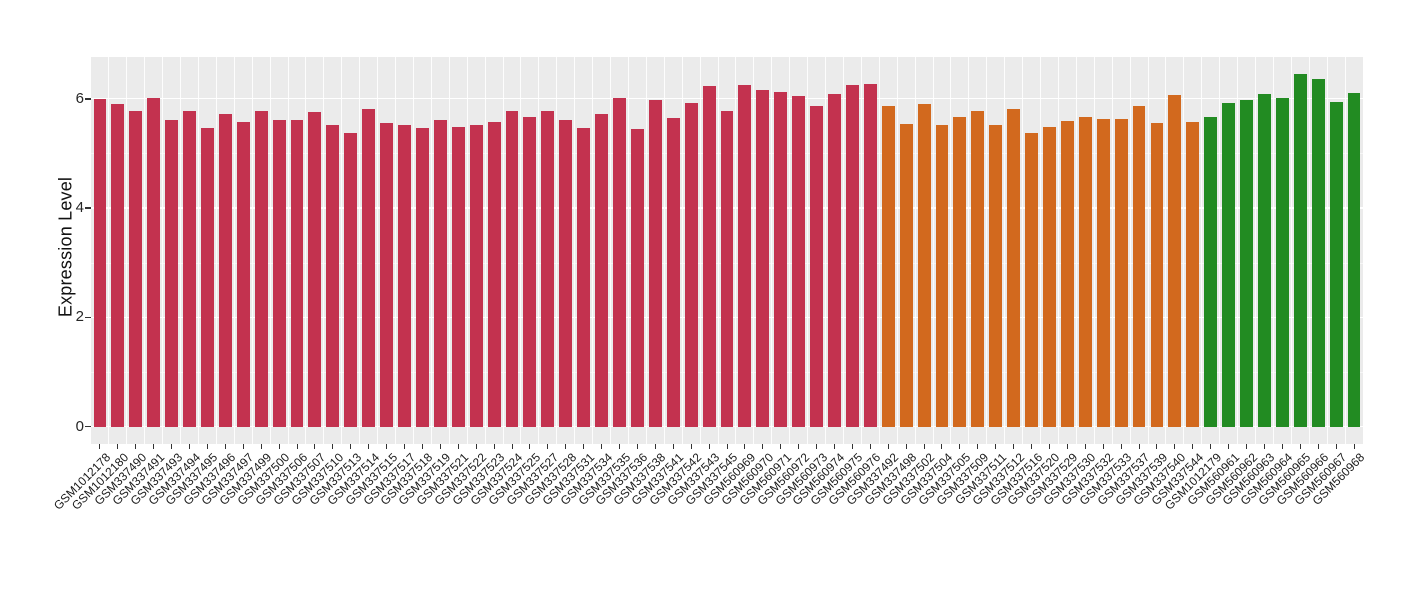  I want to click on bar-GSM337498, so click(906, 275).